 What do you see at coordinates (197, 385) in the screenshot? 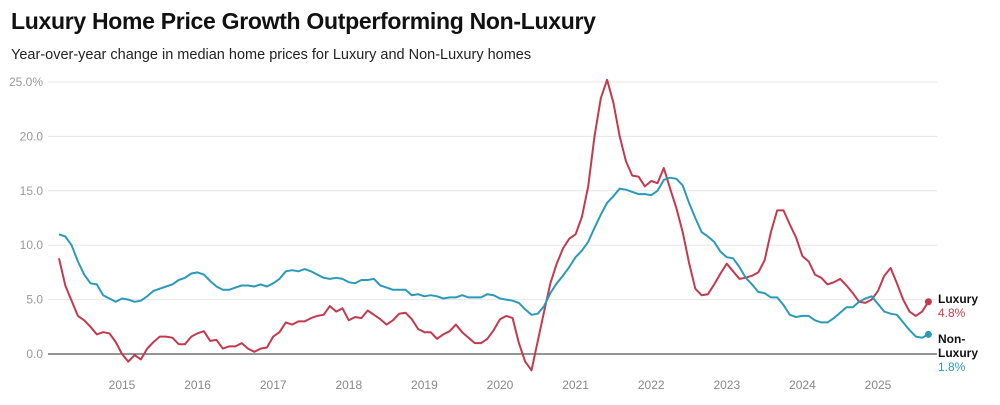
I see `x-tick-label: 2016` at bounding box center [197, 385].